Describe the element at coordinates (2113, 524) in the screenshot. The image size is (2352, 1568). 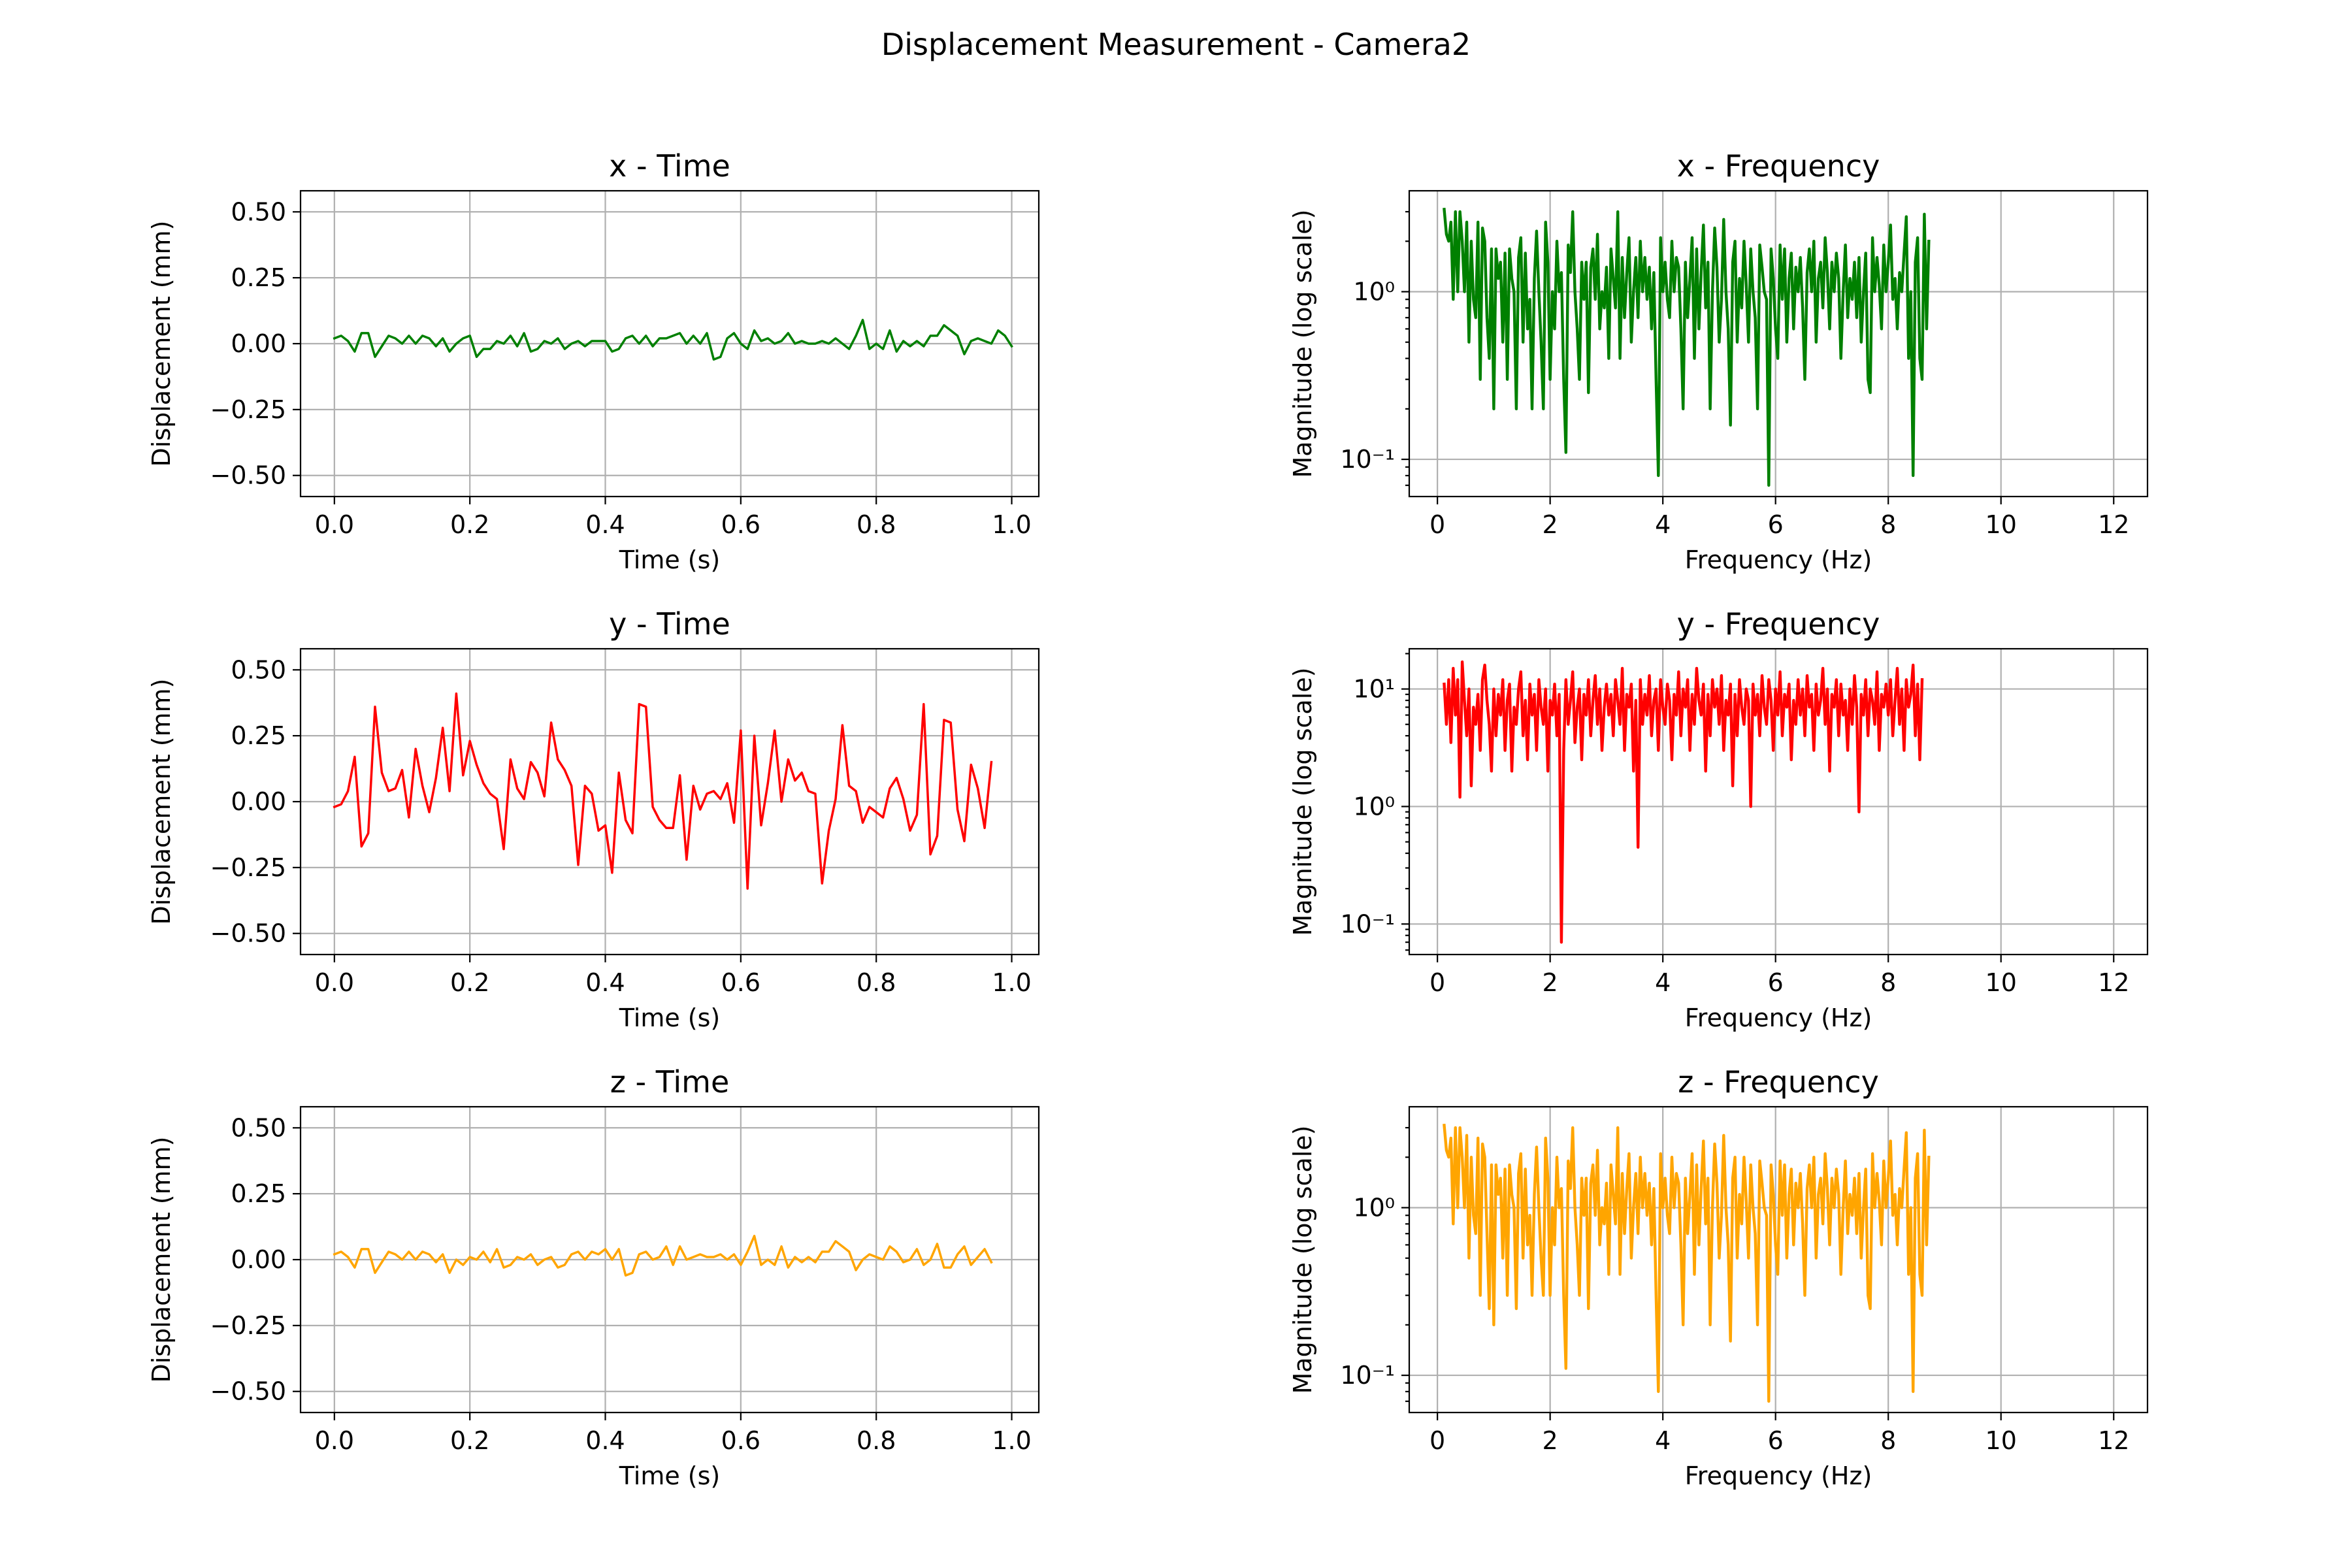
I see `x-frequency-xtick-label: 12` at that location.